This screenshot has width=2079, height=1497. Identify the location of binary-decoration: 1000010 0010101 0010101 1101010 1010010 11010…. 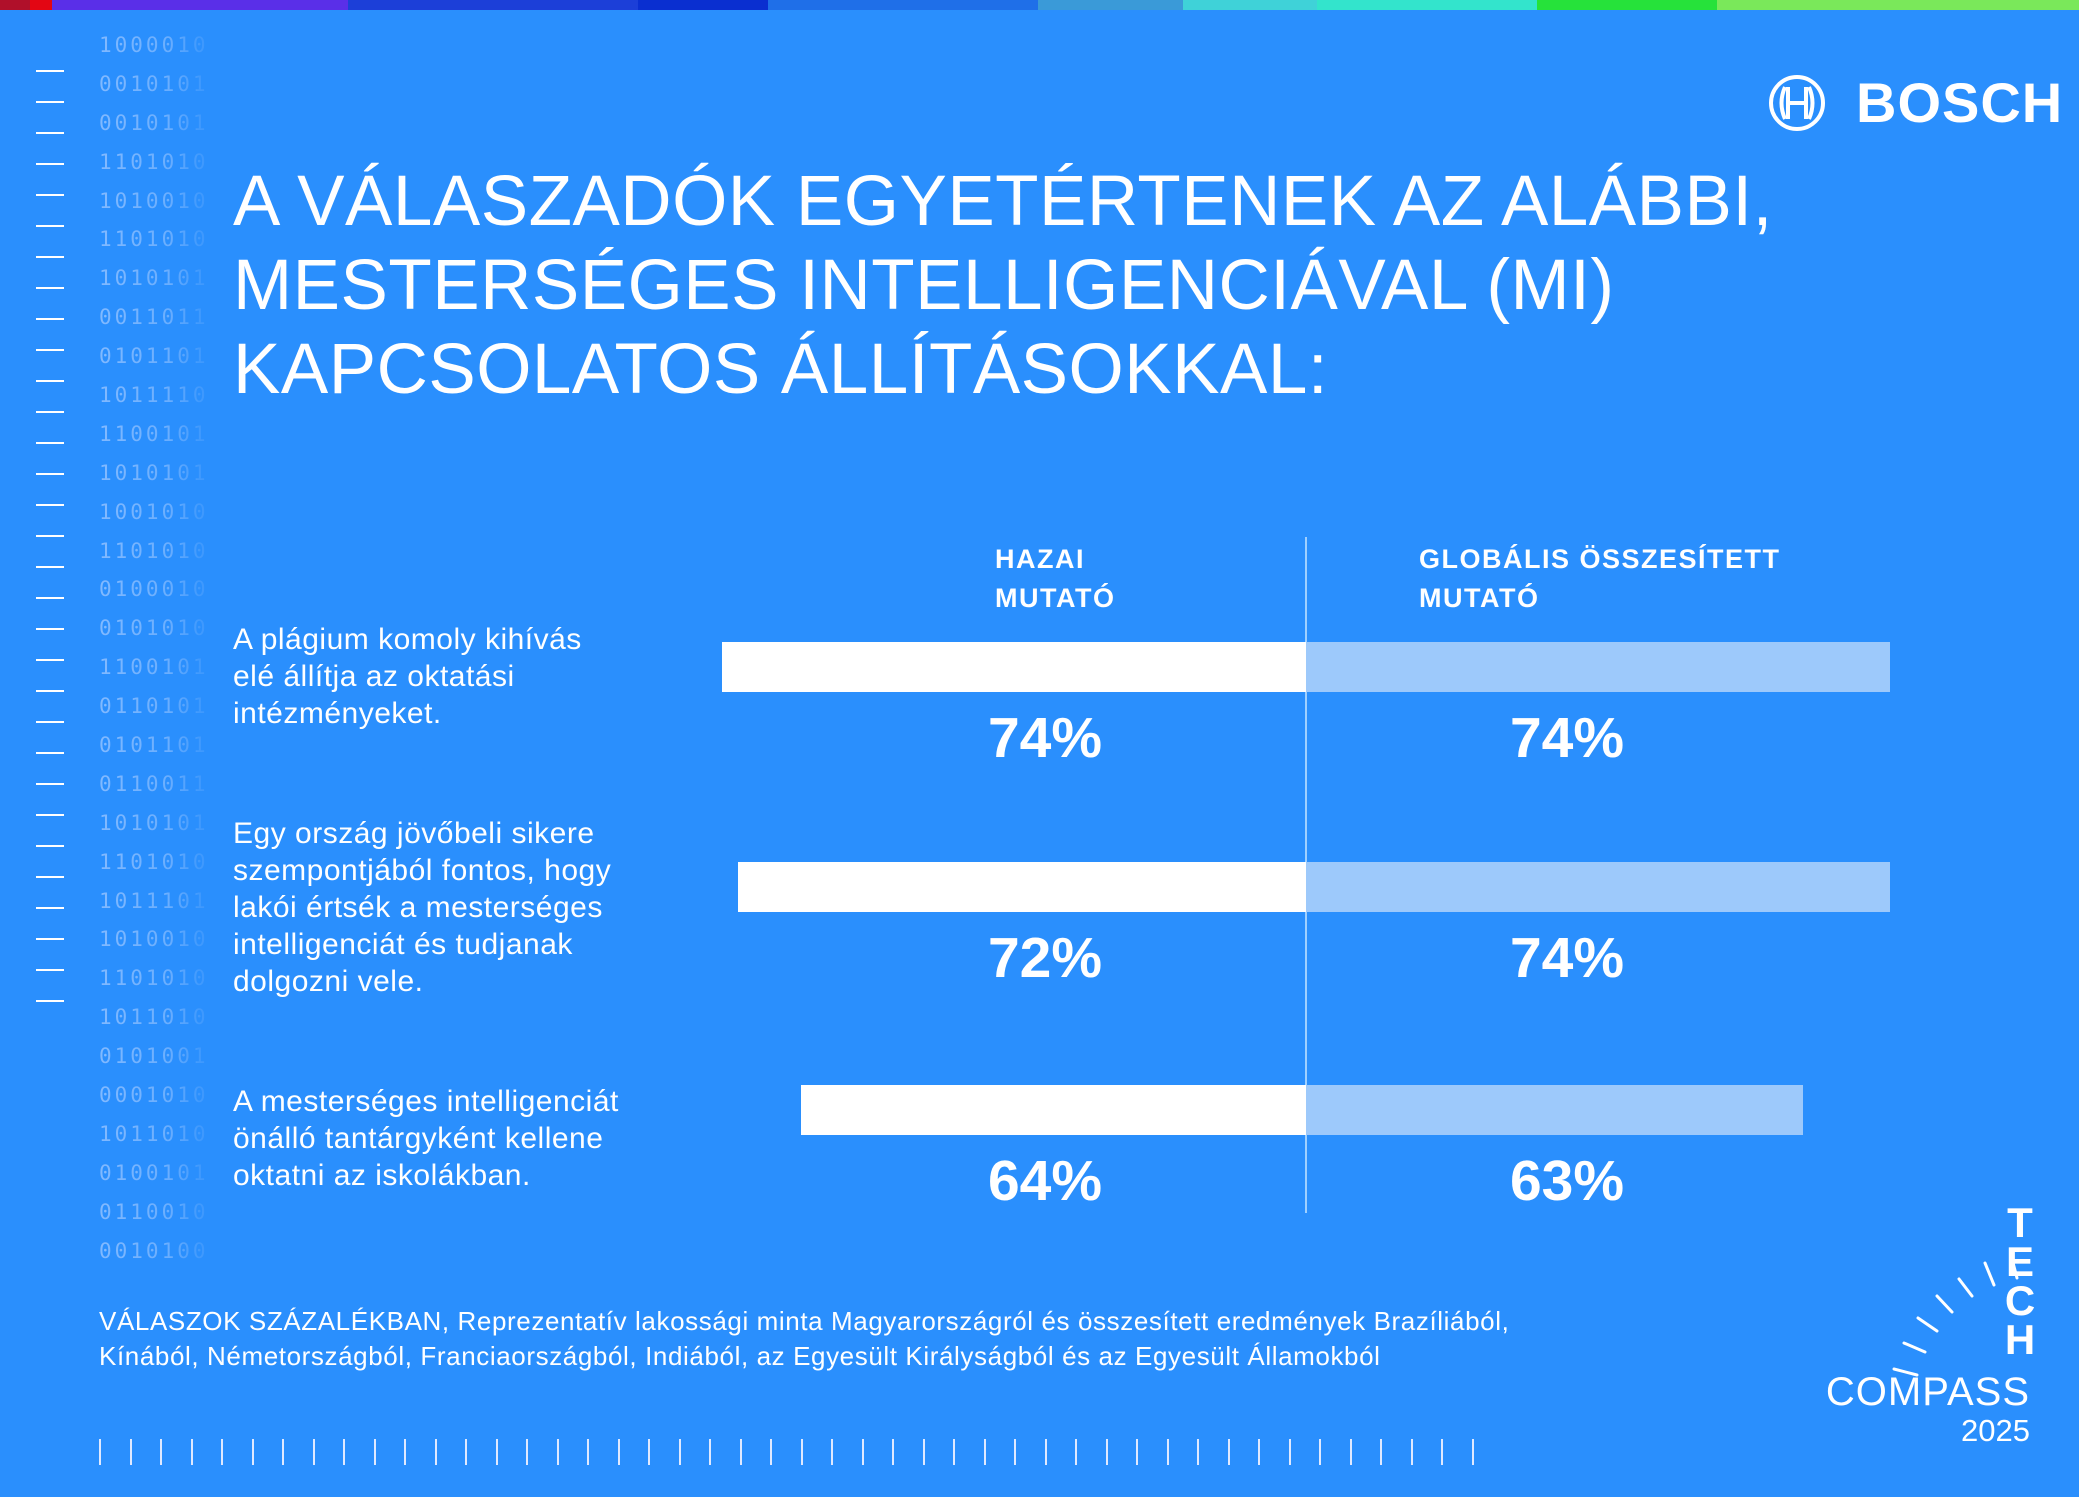
(159, 648).